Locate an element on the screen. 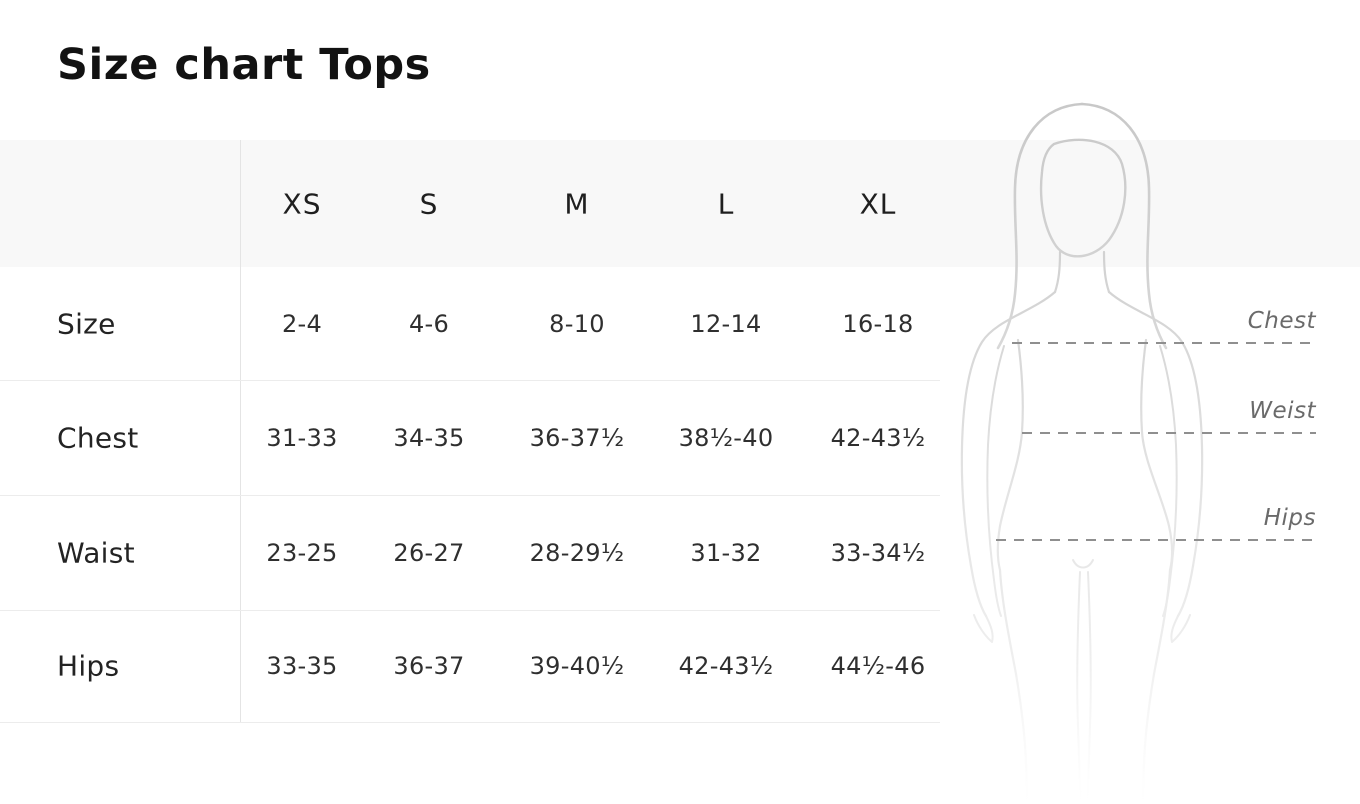  column-header-xl: XL is located at coordinates (878, 203).